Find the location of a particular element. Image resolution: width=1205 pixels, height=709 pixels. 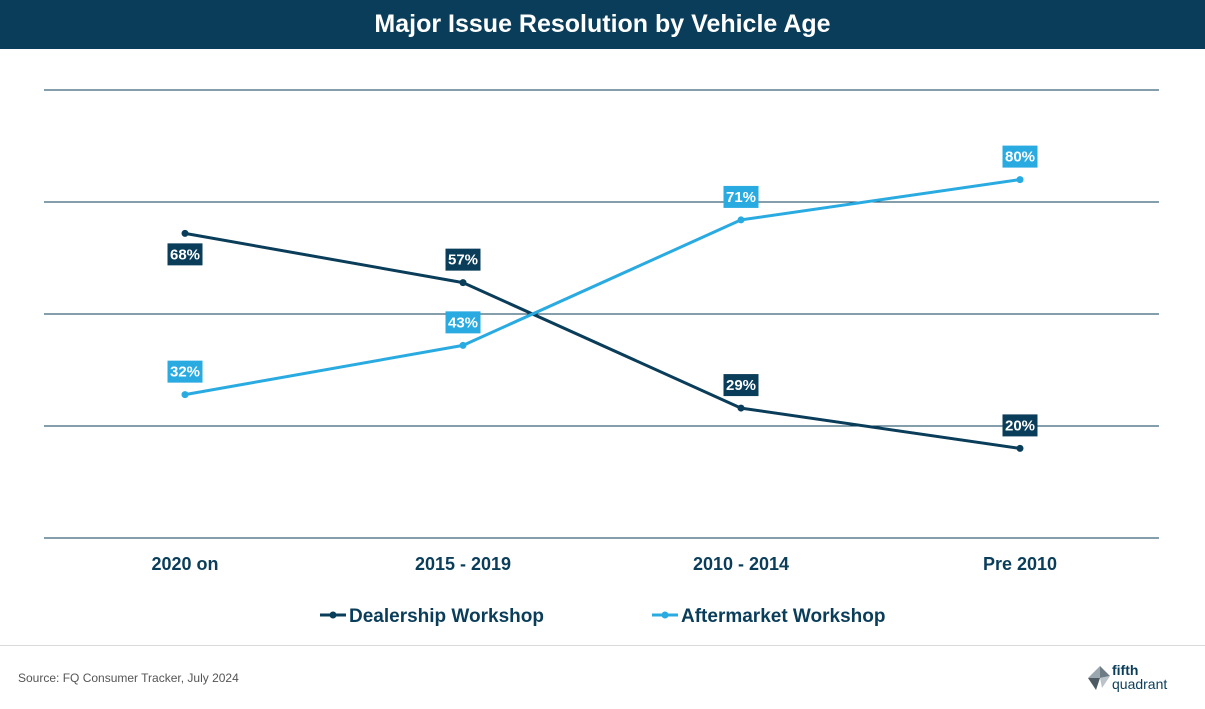

x-tick-label: 2020 on is located at coordinates (184, 564).